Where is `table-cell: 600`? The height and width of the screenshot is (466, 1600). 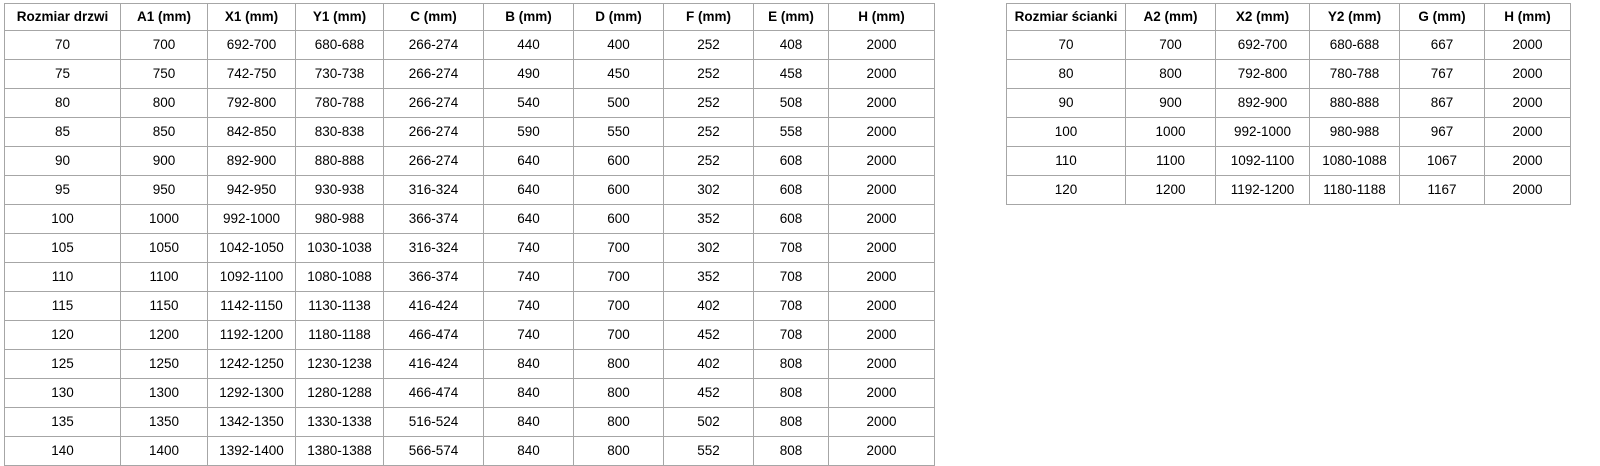
table-cell: 600 is located at coordinates (618, 161).